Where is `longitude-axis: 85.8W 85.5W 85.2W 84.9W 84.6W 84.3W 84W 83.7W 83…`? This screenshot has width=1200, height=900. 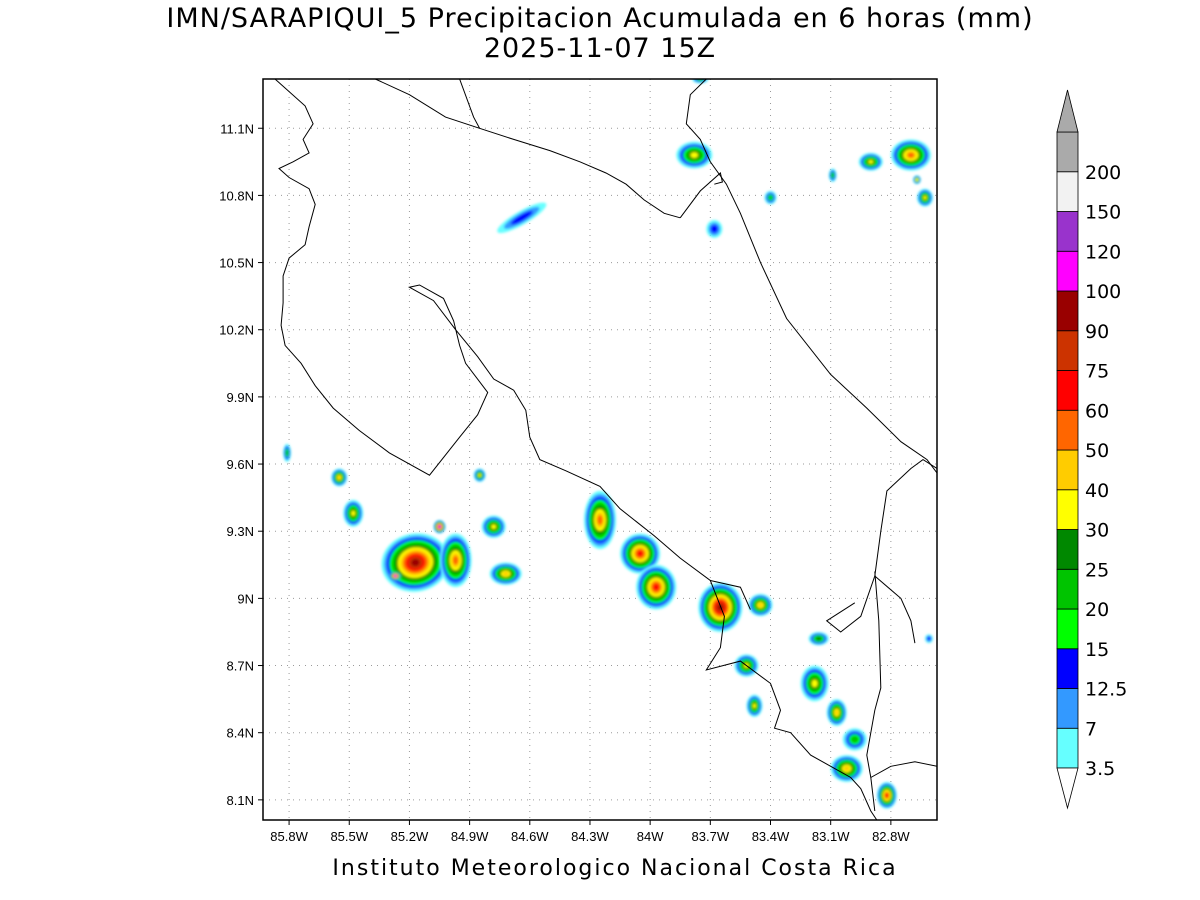
longitude-axis: 85.8W 85.5W 85.2W 84.9W 84.6W 84.3W 84W 83.7W 83… is located at coordinates (590, 832).